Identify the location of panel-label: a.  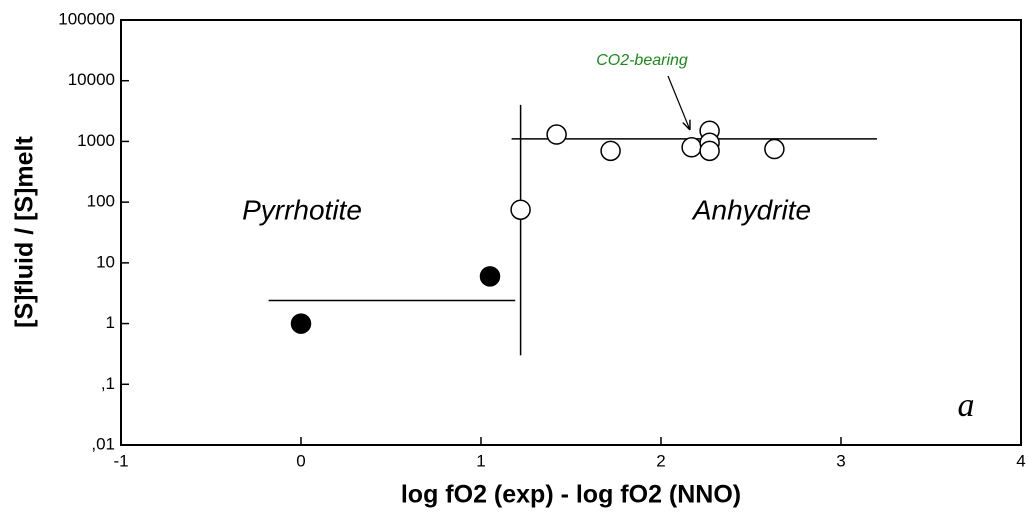
(966, 405).